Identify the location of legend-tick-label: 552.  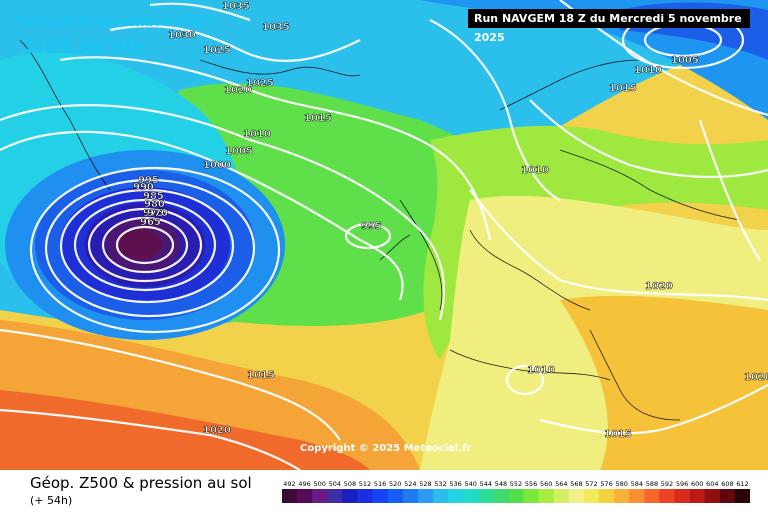
(516, 484).